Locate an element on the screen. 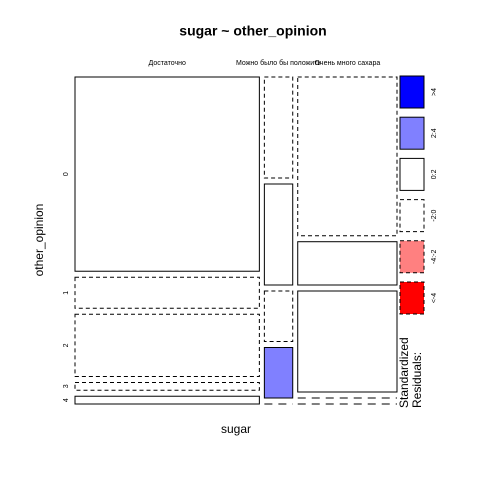 This screenshot has height=480, width=480. legend-title: Residuals: is located at coordinates (417, 380).